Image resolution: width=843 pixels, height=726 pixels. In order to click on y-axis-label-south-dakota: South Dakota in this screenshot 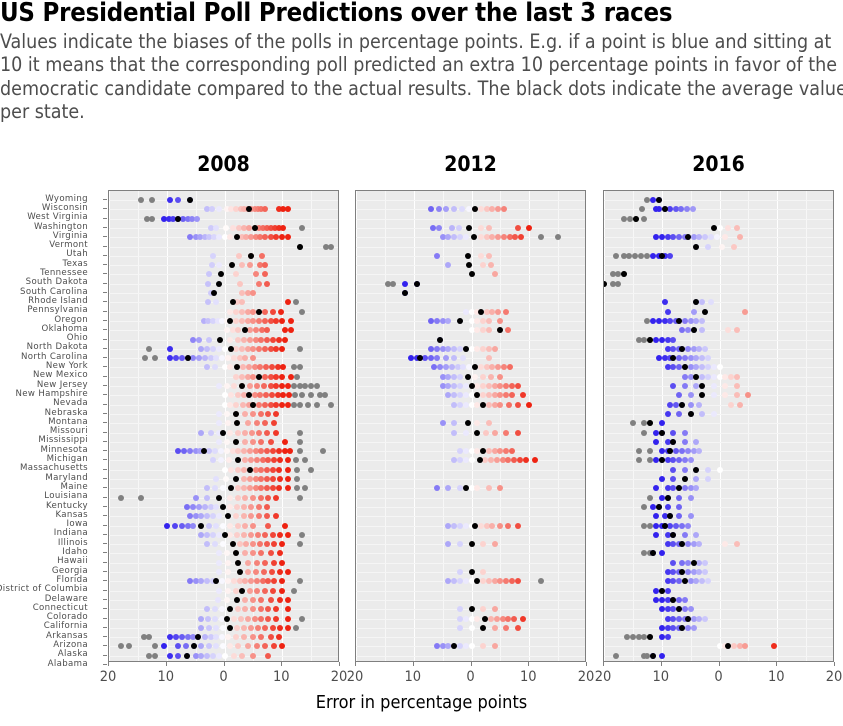, I will do `click(56, 282)`.